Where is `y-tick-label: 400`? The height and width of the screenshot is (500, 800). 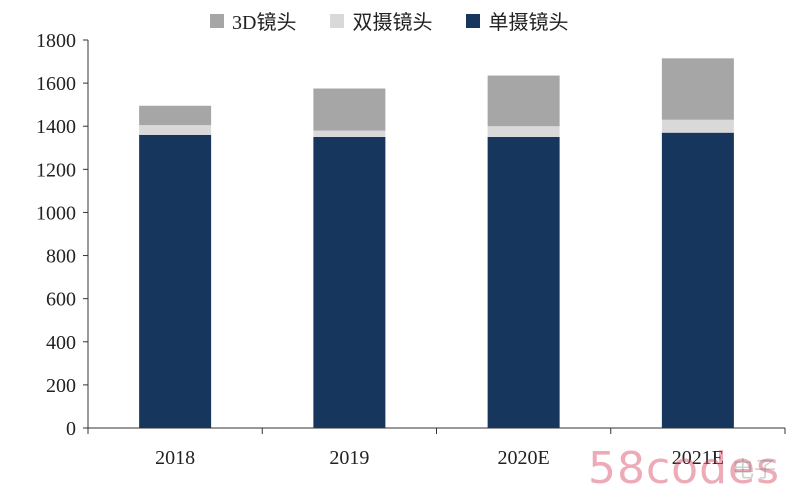 y-tick-label: 400 is located at coordinates (61, 343).